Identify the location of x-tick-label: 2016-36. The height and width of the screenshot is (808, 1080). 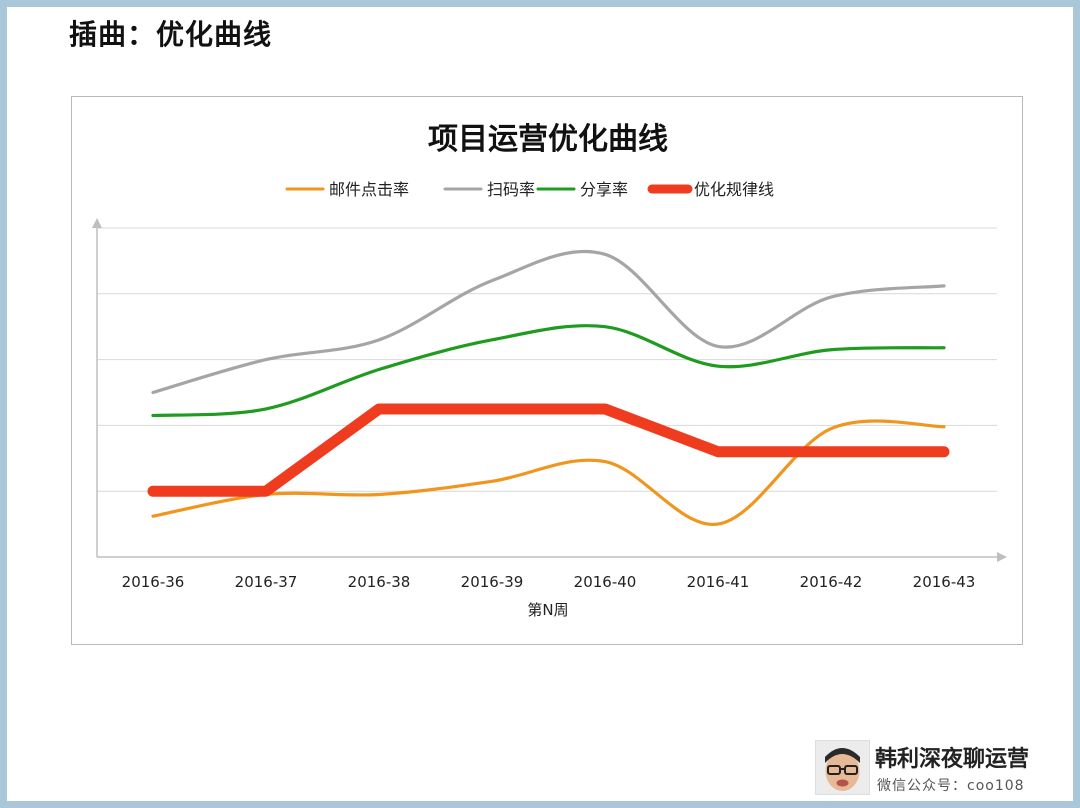
(153, 582).